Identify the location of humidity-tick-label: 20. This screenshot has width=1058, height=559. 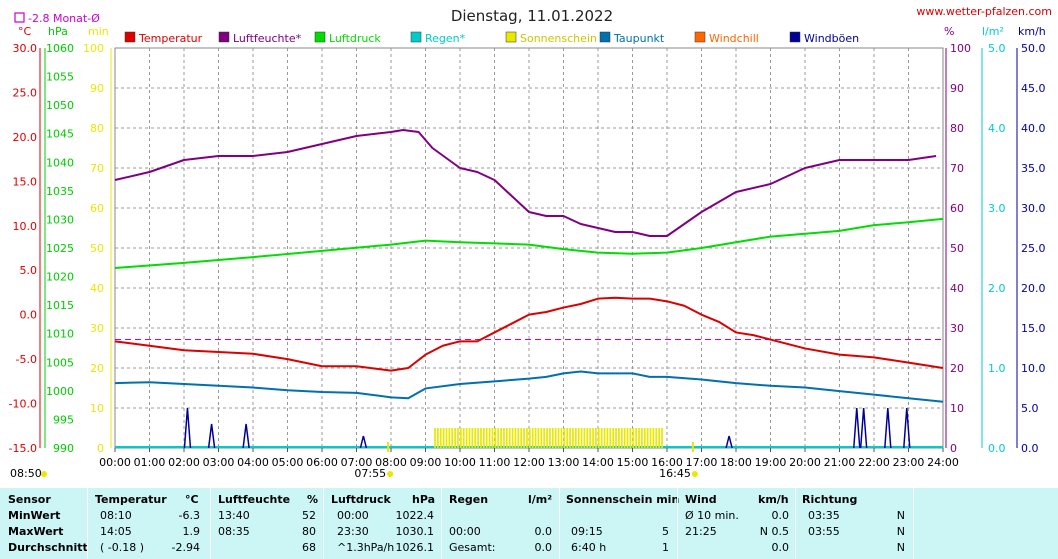
(957, 368).